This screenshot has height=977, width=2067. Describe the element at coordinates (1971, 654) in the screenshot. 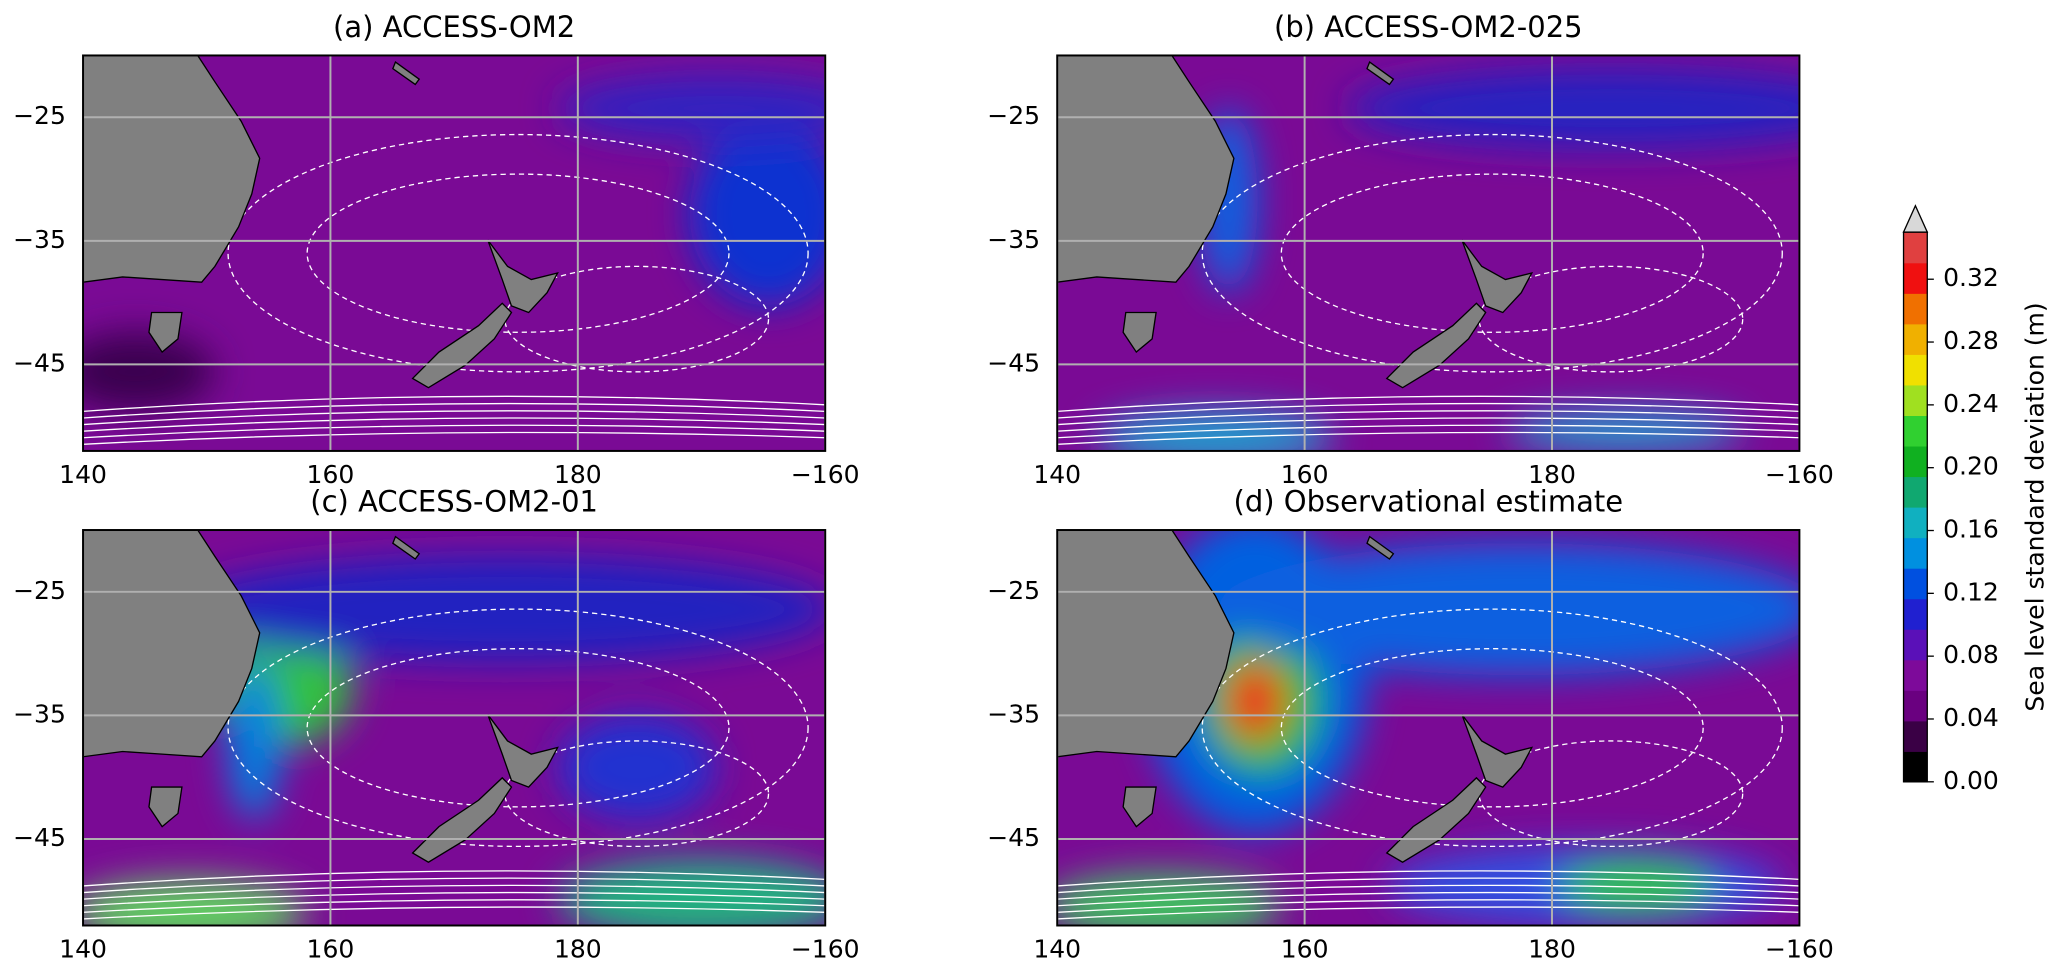

I see `colorbar-tick-label: 0.08` at that location.